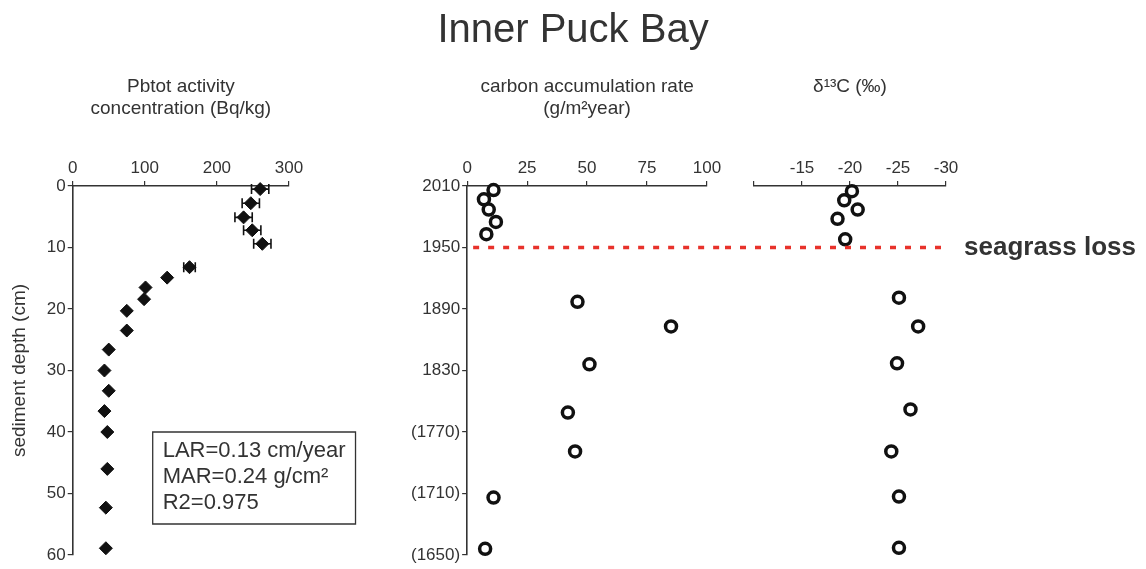 This screenshot has width=1146, height=569. What do you see at coordinates (61, 185) in the screenshot?
I see `y-tick-label: 0` at bounding box center [61, 185].